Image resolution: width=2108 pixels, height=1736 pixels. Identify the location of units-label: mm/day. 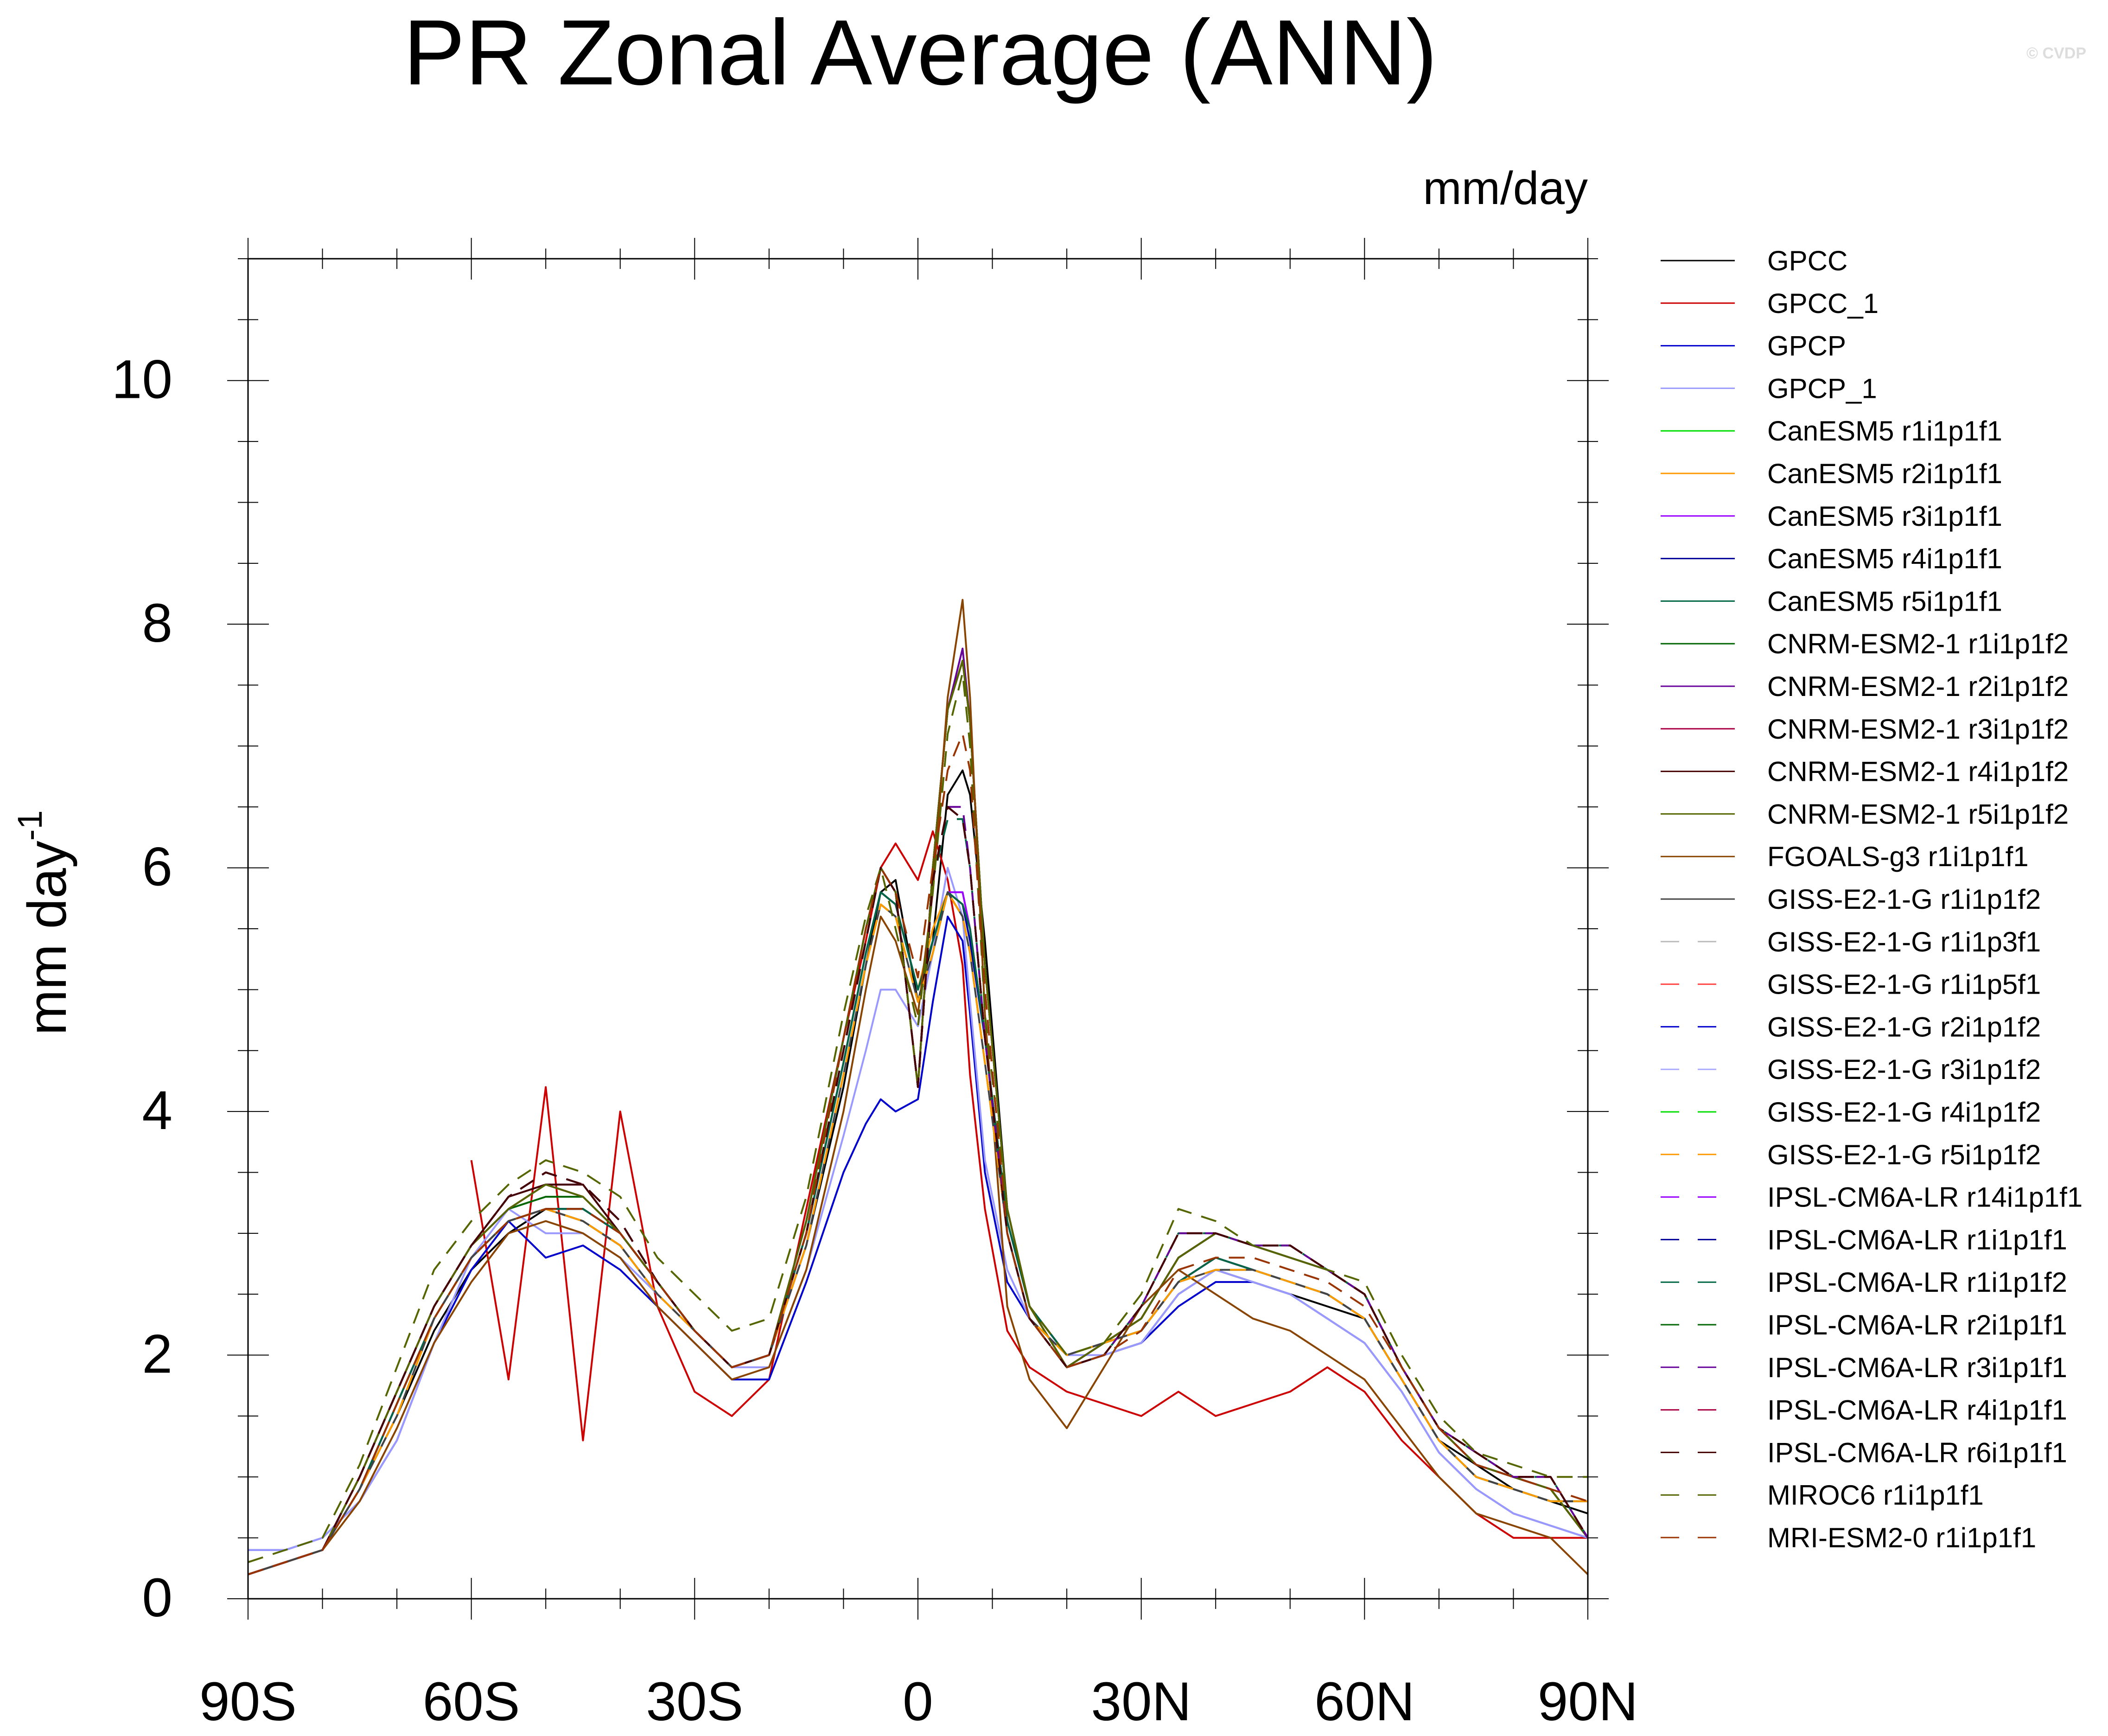
(1506, 188).